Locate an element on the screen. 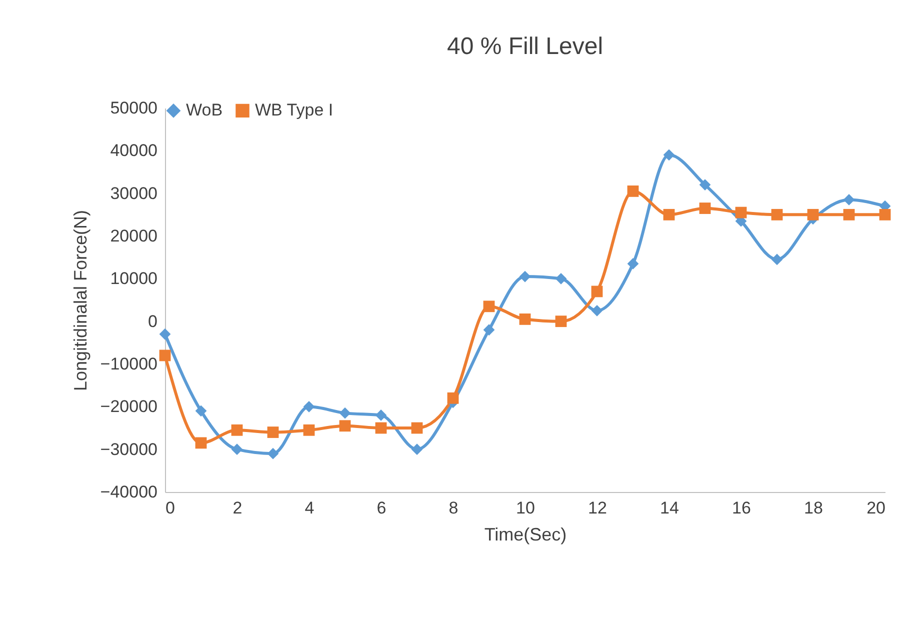  x-tick-label: 0 is located at coordinates (170, 508).